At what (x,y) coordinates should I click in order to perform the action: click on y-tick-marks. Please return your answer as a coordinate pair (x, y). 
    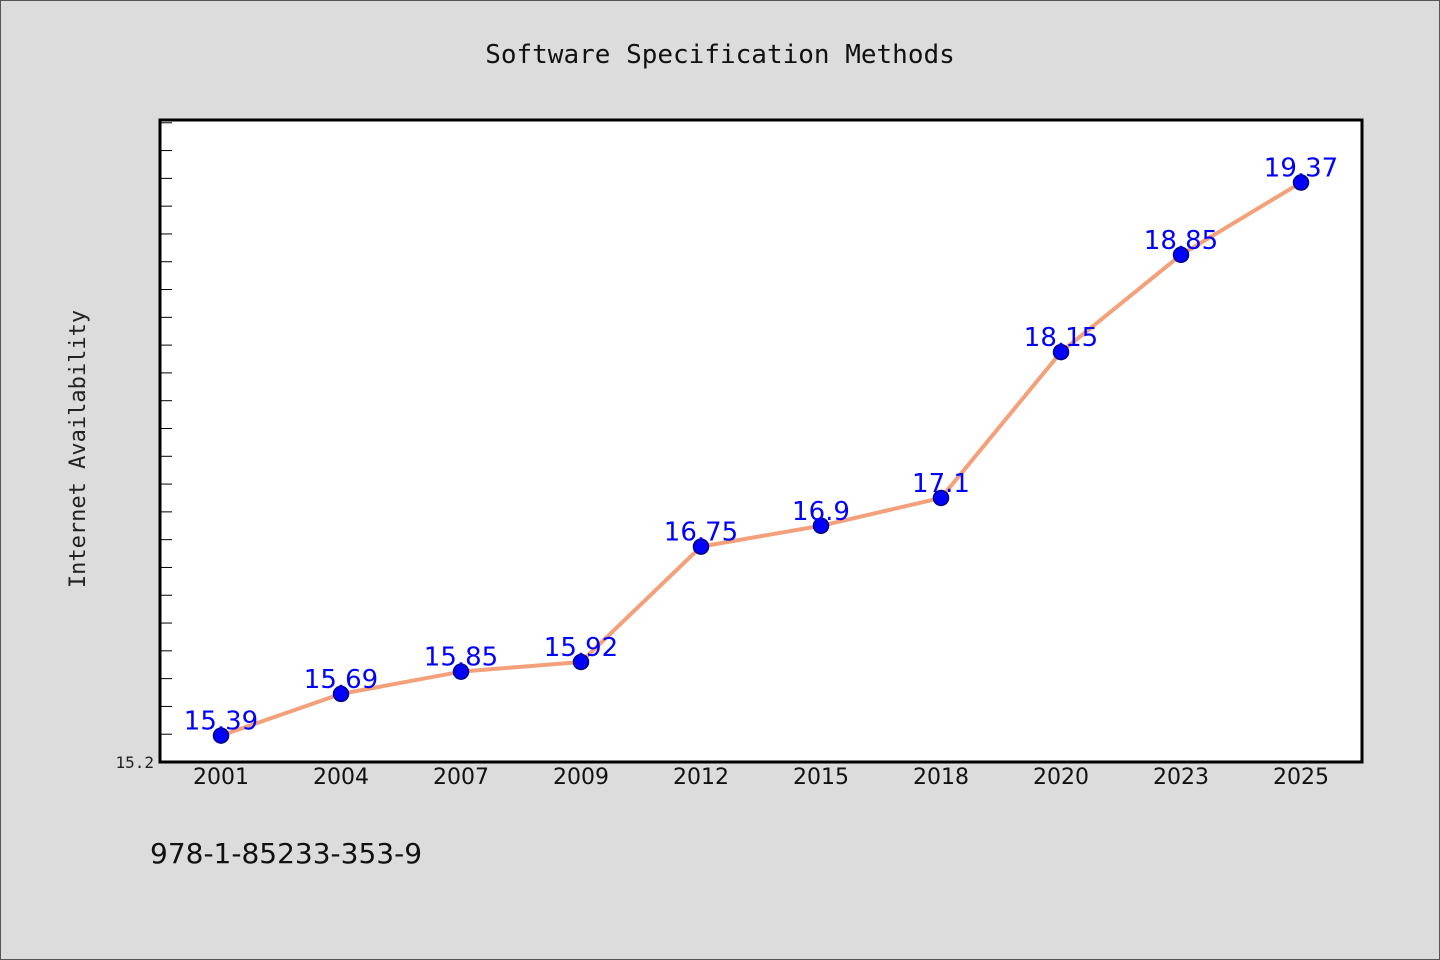
    Looking at the image, I should click on (166, 442).